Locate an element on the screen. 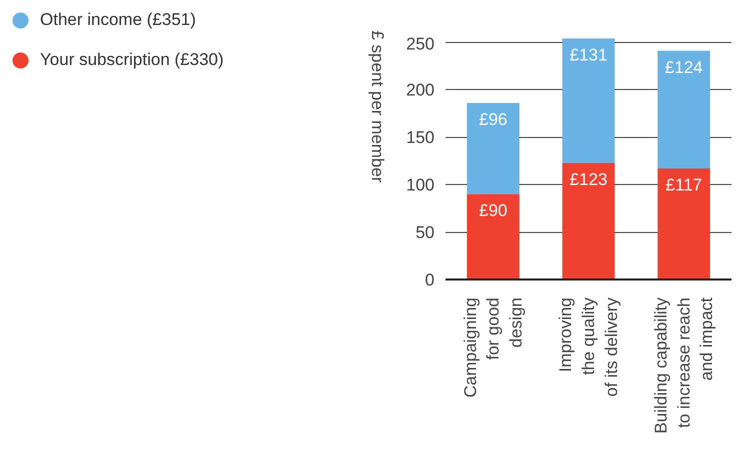 The width and height of the screenshot is (738, 451). legend-label: Your subscription (£330) is located at coordinates (132, 60).